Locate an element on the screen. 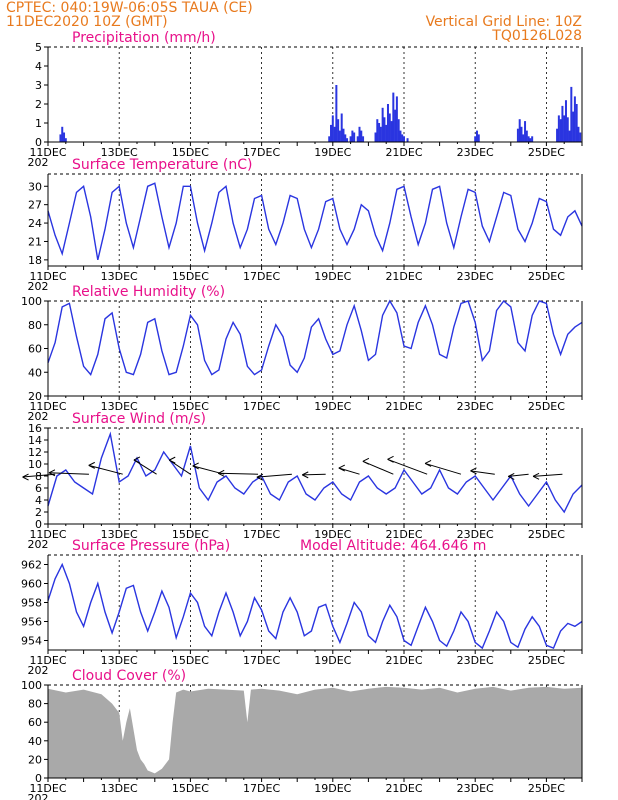 The image size is (618, 800). cloud-cover-xtick-label: 11DEC is located at coordinates (47, 788).